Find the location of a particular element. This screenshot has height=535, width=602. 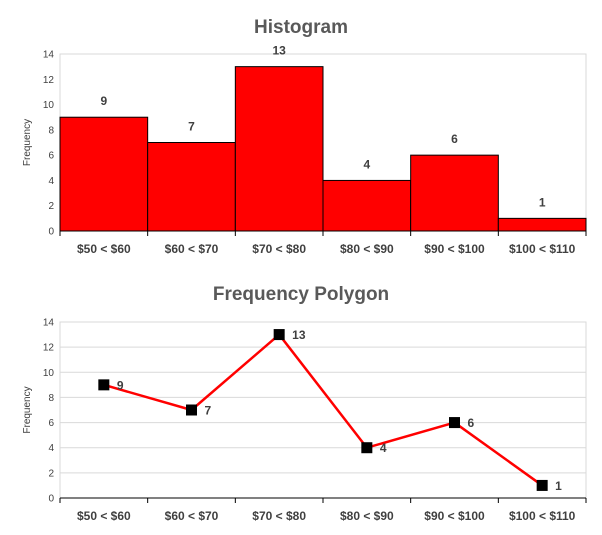

polygon-data-label: 1 is located at coordinates (558, 486).